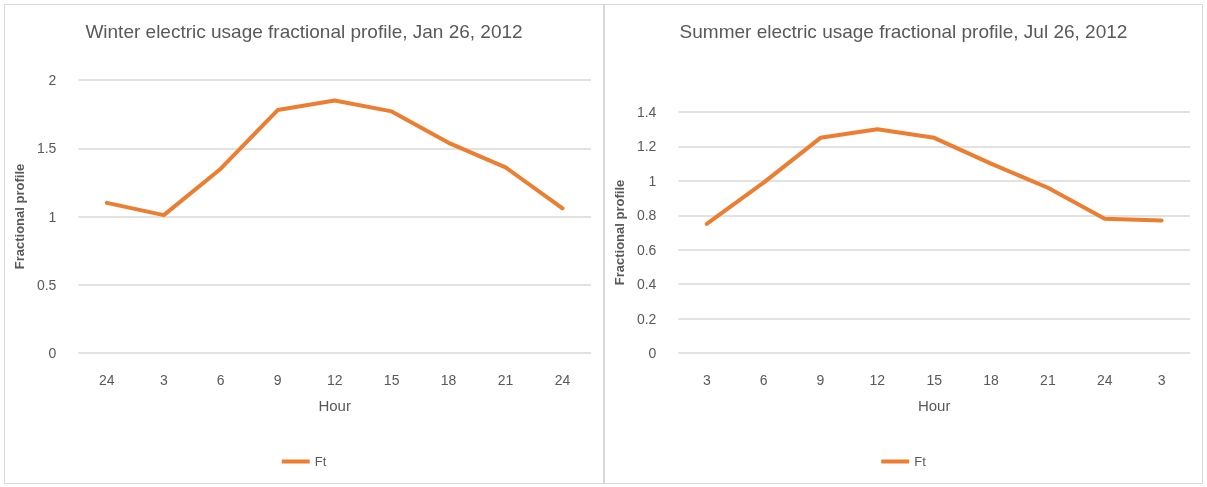  I want to click on y-tick-label: 0.8, so click(646, 215).